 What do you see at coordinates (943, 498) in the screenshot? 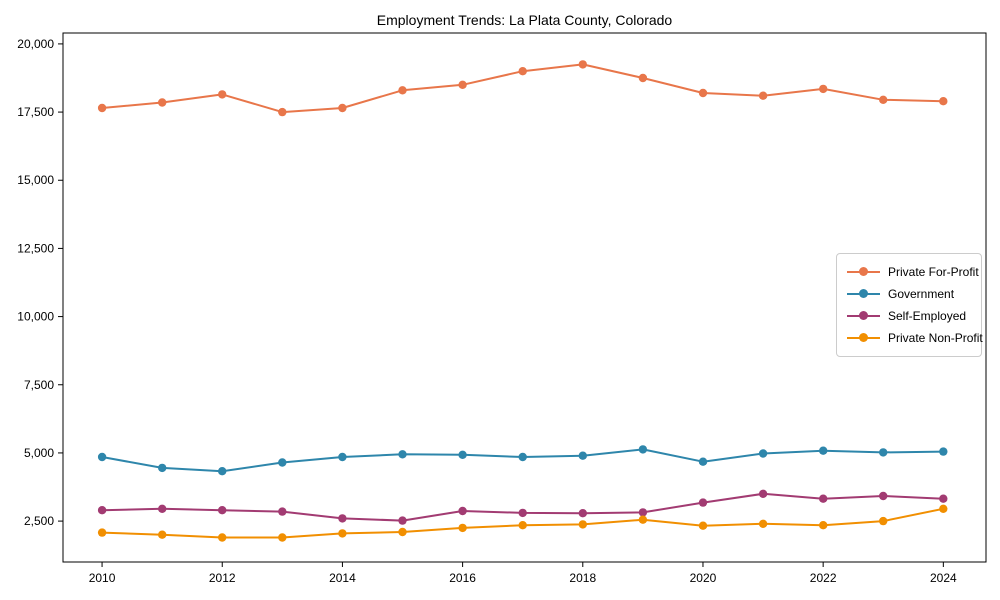
I see `data-point-self-employed-2024` at bounding box center [943, 498].